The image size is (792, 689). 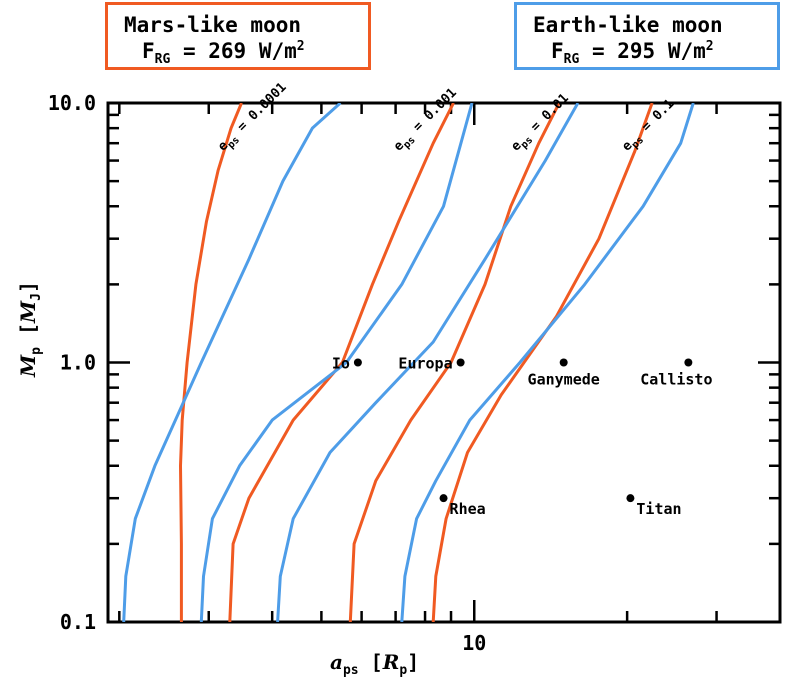 What do you see at coordinates (676, 380) in the screenshot?
I see `moon-label: Callisto` at bounding box center [676, 380].